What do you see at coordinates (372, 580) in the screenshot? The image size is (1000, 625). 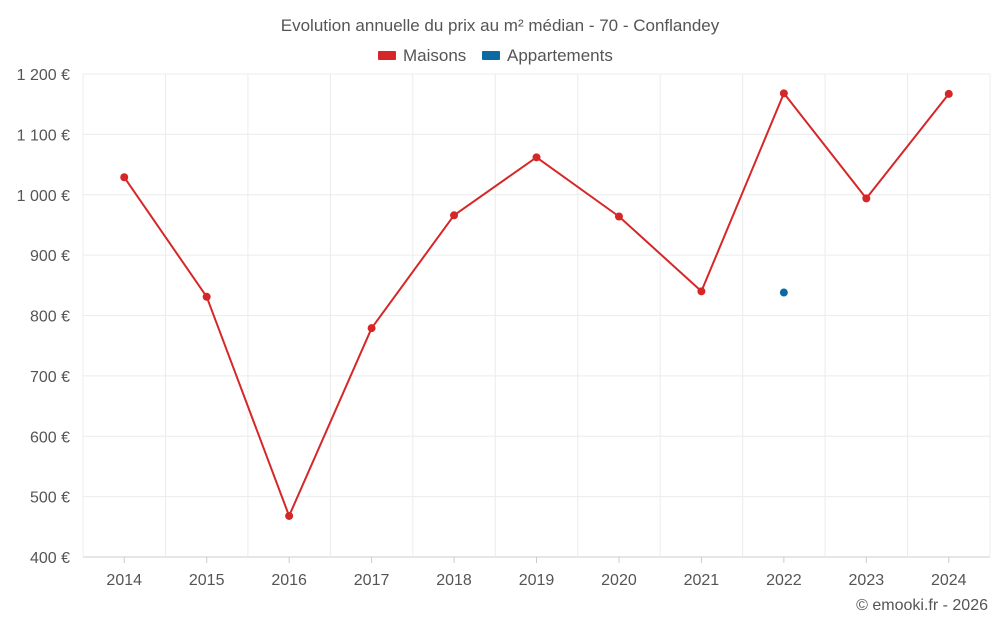 I see `x-tick-label: 2017` at bounding box center [372, 580].